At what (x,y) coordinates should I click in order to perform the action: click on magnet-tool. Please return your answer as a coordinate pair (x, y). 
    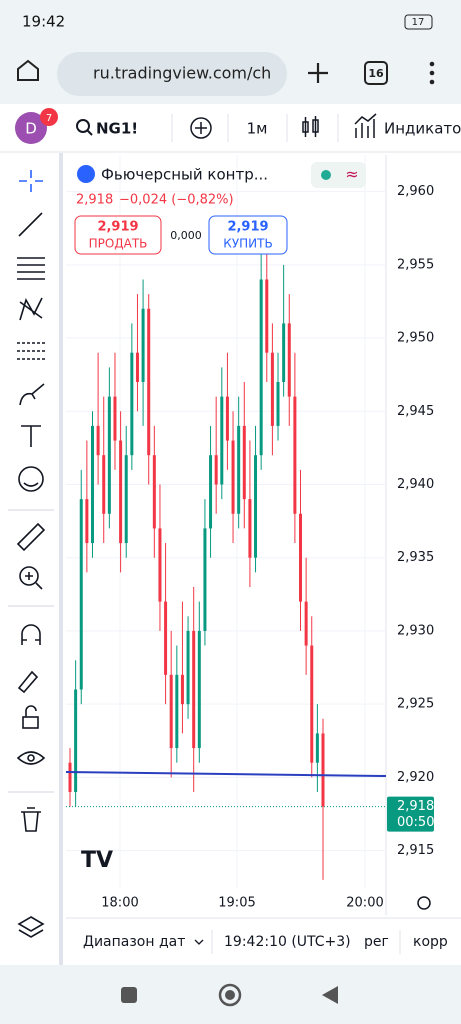
    Looking at the image, I should click on (31, 634).